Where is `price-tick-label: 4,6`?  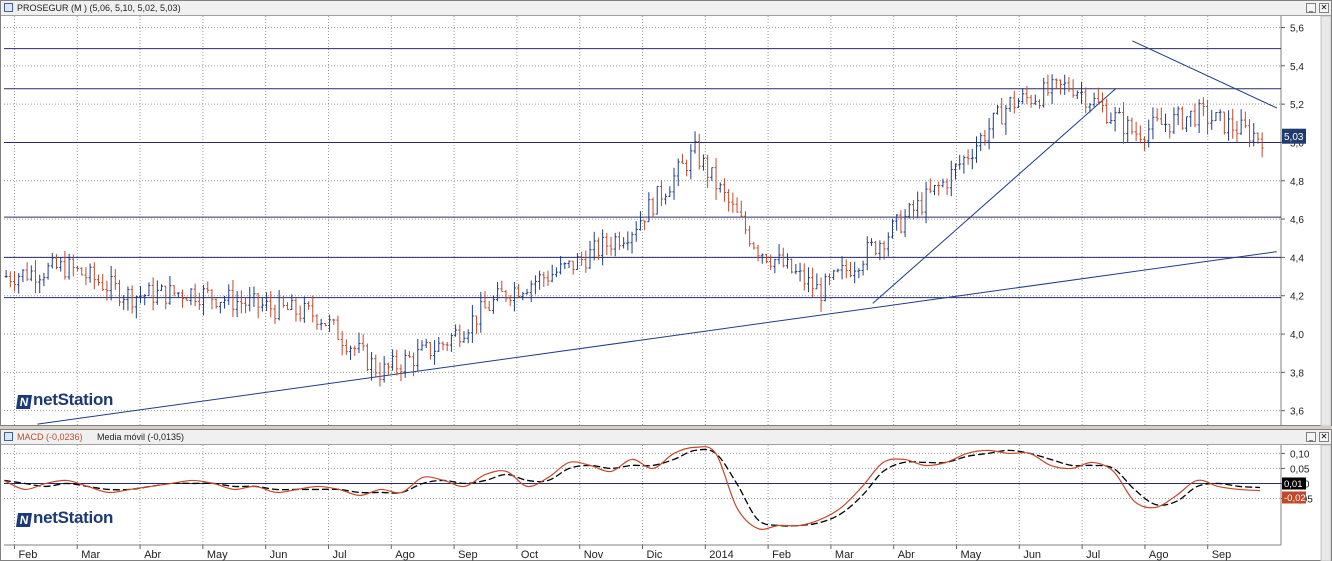 price-tick-label: 4,6 is located at coordinates (1297, 220).